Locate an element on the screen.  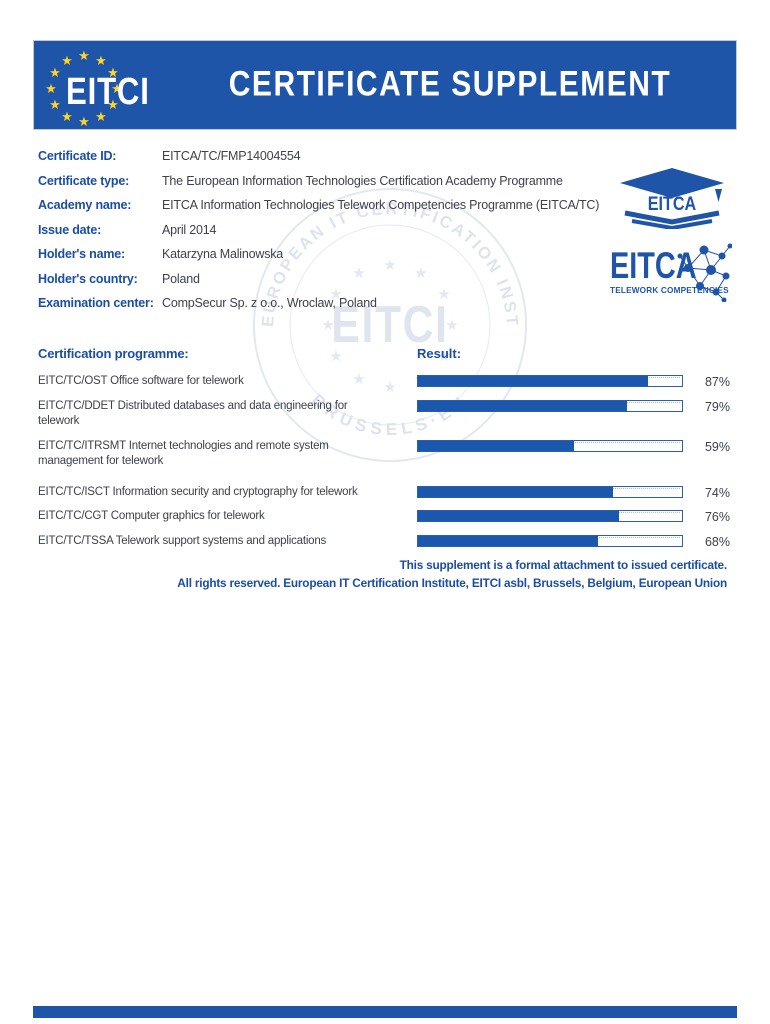
detail-label: Holder's country: is located at coordinates (88, 278).